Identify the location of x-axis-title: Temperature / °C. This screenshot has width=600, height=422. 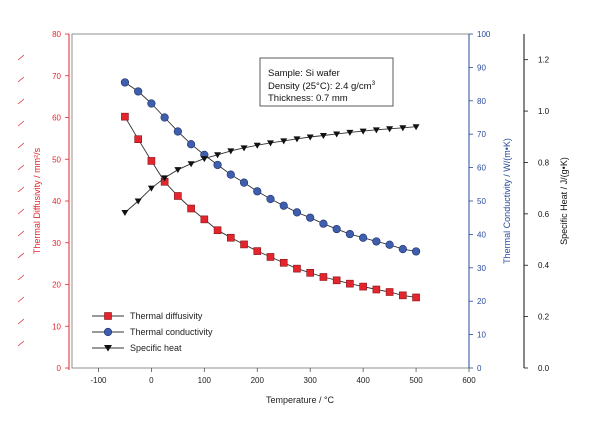
(300, 400).